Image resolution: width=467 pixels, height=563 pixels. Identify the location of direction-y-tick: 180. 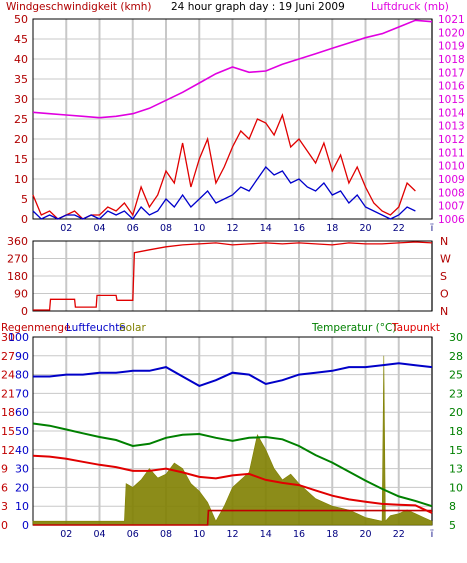
(17, 276).